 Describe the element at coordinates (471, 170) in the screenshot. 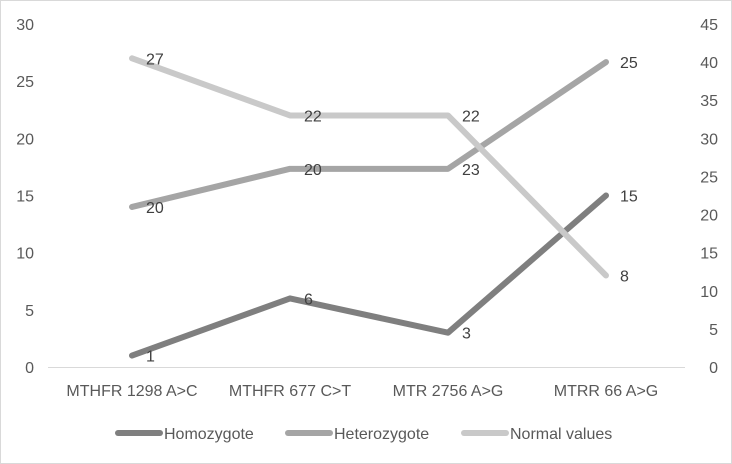

I see `data-label: 23` at that location.